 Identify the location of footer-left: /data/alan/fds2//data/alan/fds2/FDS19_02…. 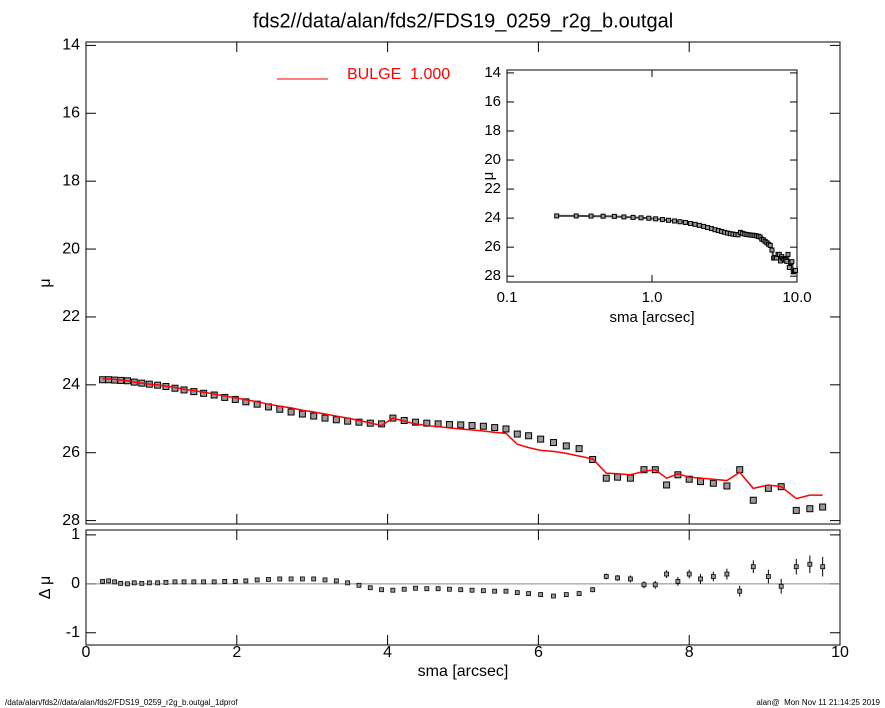
(121, 702).